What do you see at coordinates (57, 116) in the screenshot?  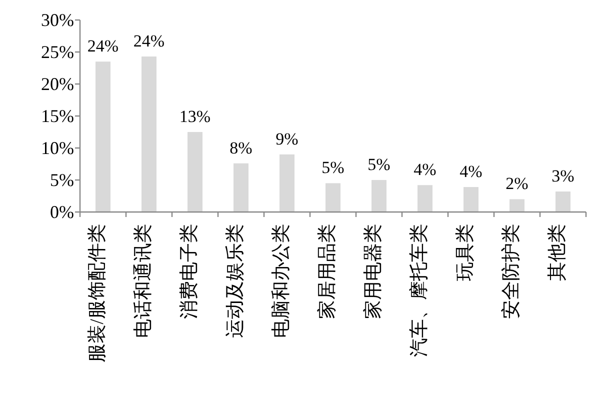 I see `y-tick-label: 15%` at bounding box center [57, 116].